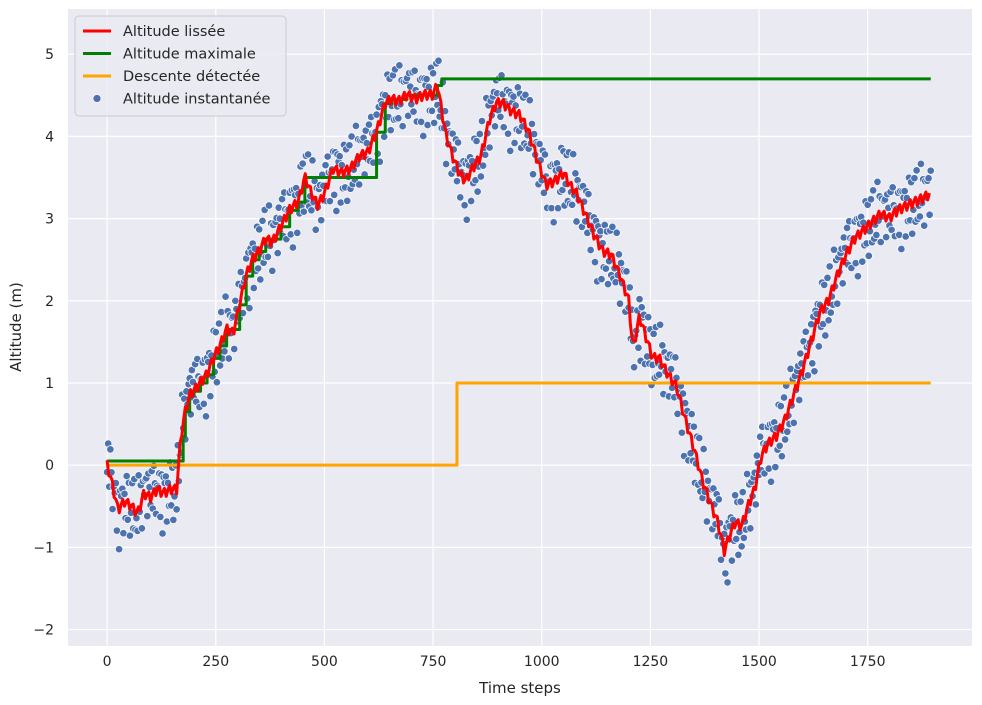 This screenshot has height=705, width=982. I want to click on series-line, so click(519, 424).